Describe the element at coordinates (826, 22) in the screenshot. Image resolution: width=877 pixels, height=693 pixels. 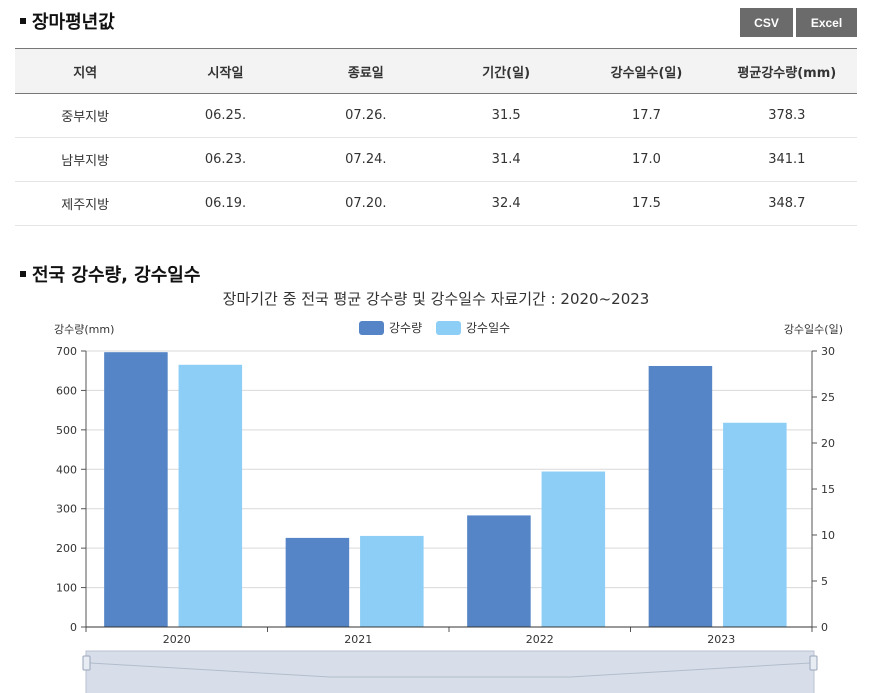
I see `excel-download-button: Excel` at that location.